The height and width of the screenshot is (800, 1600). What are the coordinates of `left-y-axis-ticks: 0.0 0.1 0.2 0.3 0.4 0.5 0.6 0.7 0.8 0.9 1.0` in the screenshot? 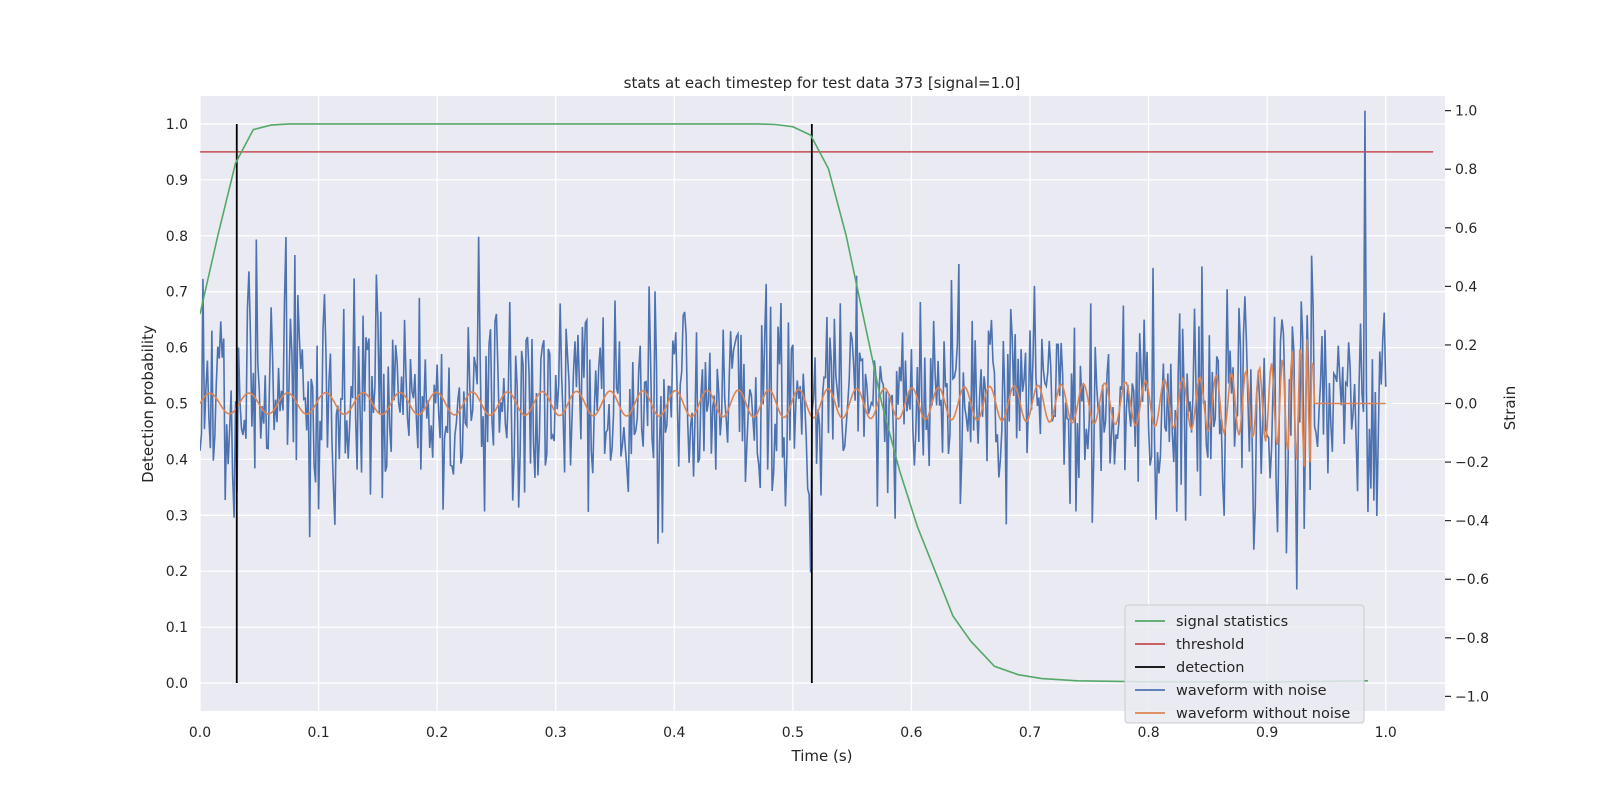 It's located at (177, 404).